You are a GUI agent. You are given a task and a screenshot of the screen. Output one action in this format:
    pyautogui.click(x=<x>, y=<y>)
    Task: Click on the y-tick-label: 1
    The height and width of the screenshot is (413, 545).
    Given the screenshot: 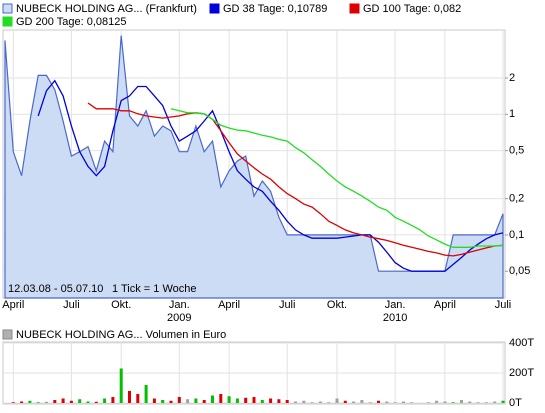 What is the action you would take?
    pyautogui.click(x=512, y=114)
    